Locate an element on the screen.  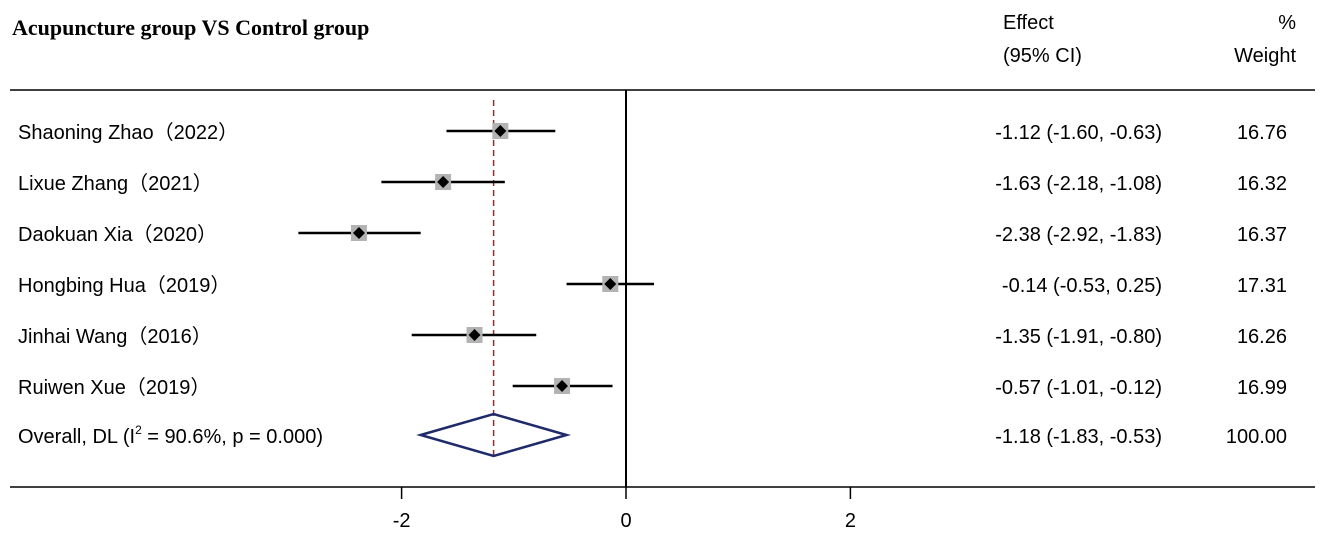
weight-value: 16.99 is located at coordinates (1262, 388).